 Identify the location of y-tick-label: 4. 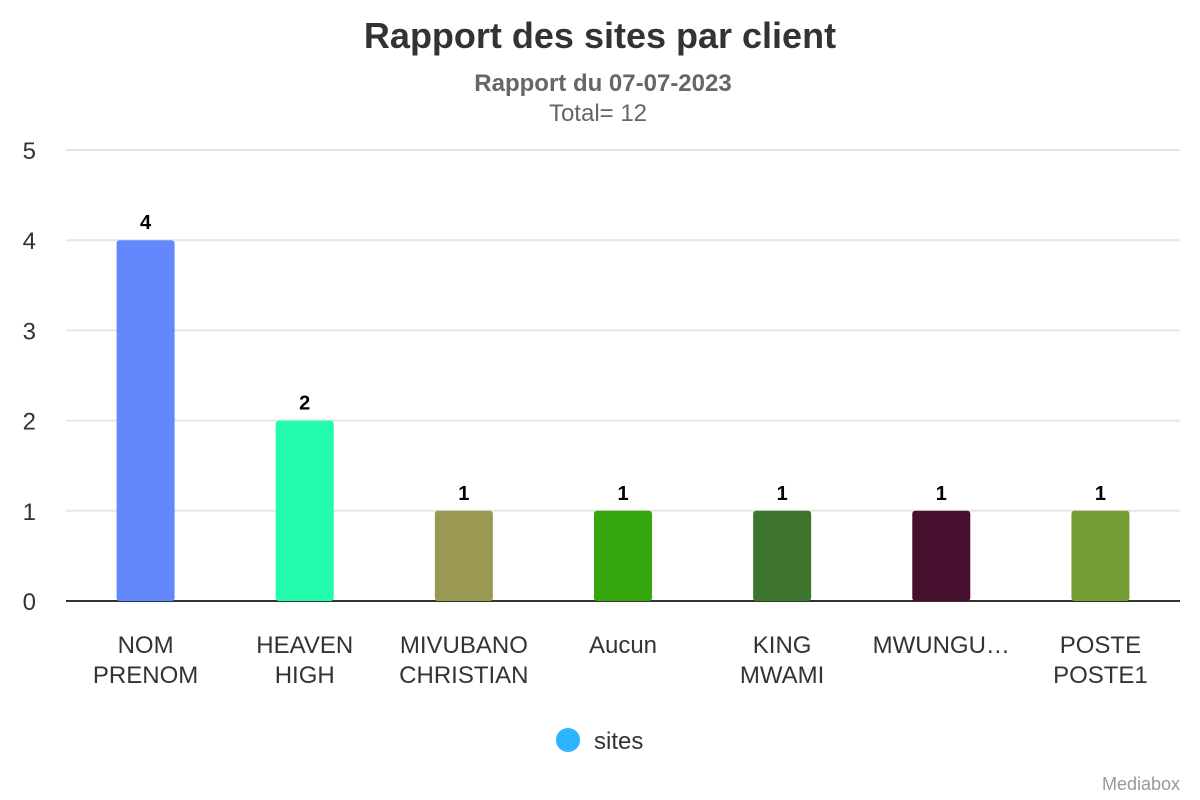
(29, 241).